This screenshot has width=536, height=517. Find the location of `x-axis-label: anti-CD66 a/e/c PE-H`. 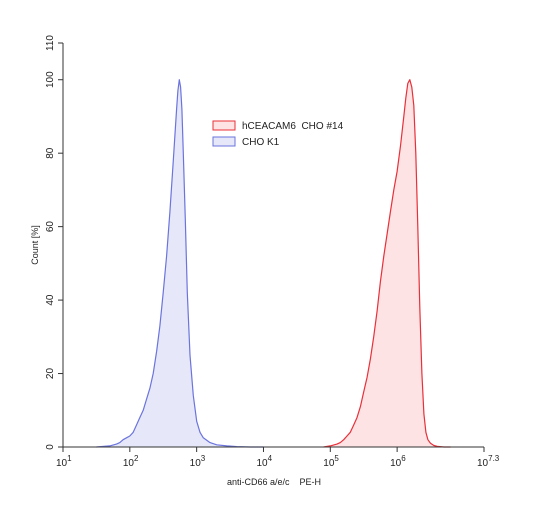

x-axis-label: anti-CD66 a/e/c PE-H is located at coordinates (274, 482).